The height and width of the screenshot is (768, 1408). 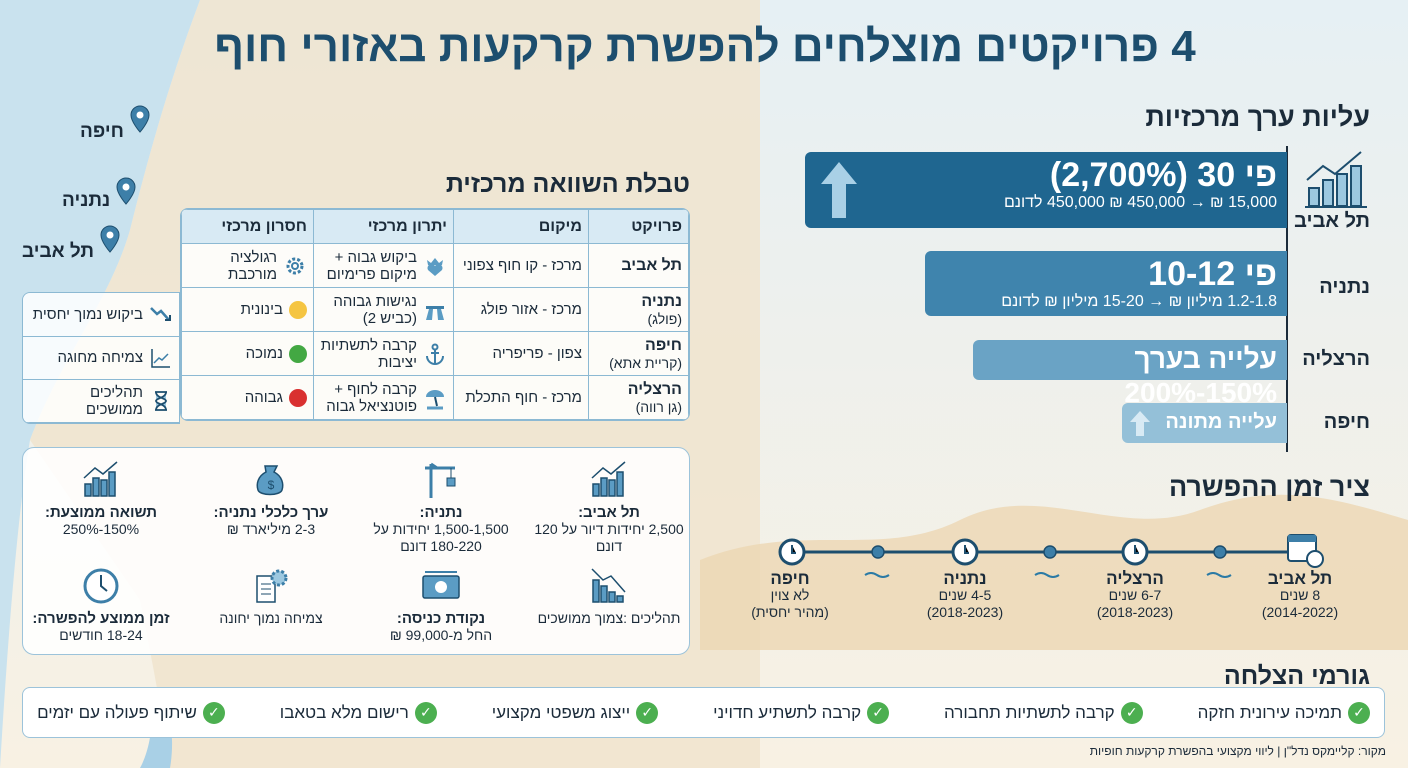 I want to click on anchor-icon, so click(x=435, y=354).